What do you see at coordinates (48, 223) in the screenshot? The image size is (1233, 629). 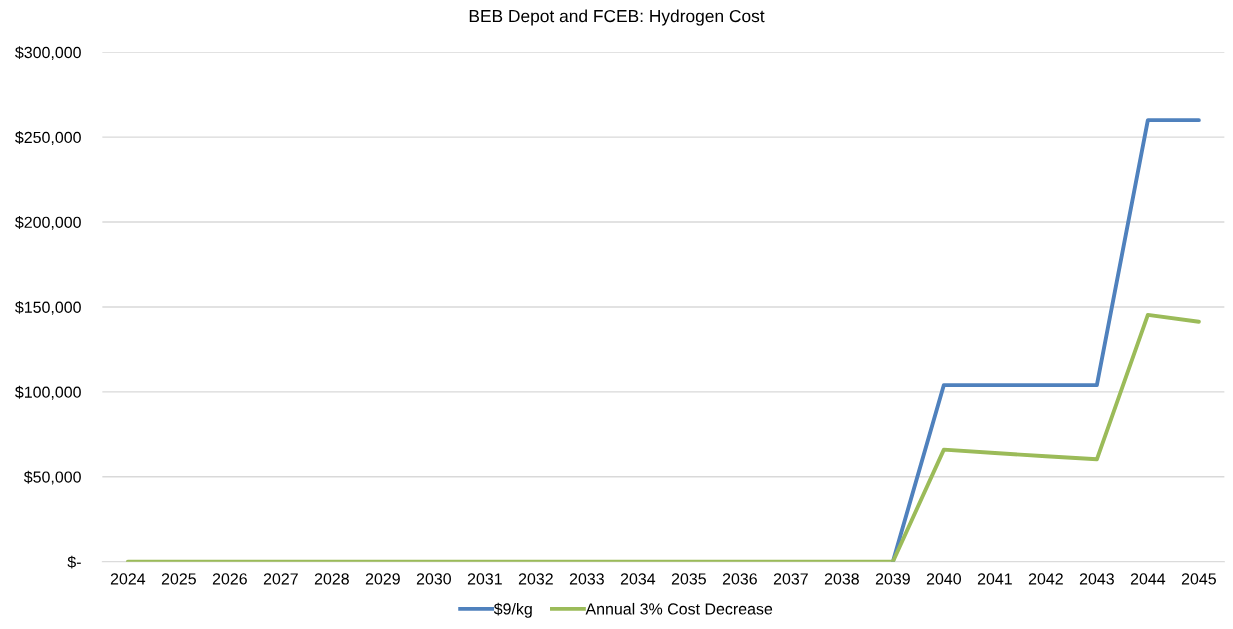 I see `y-tick-label: $200,000` at bounding box center [48, 223].